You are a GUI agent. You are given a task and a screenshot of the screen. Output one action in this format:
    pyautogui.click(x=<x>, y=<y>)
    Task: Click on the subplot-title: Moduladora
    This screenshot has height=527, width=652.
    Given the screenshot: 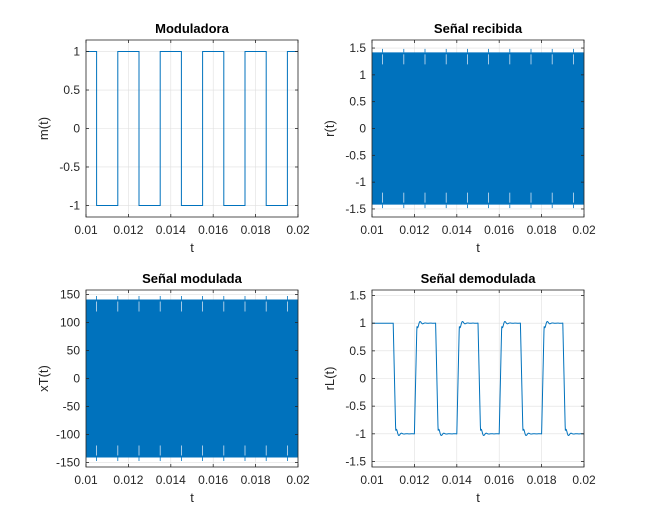 What is the action you would take?
    pyautogui.click(x=192, y=28)
    